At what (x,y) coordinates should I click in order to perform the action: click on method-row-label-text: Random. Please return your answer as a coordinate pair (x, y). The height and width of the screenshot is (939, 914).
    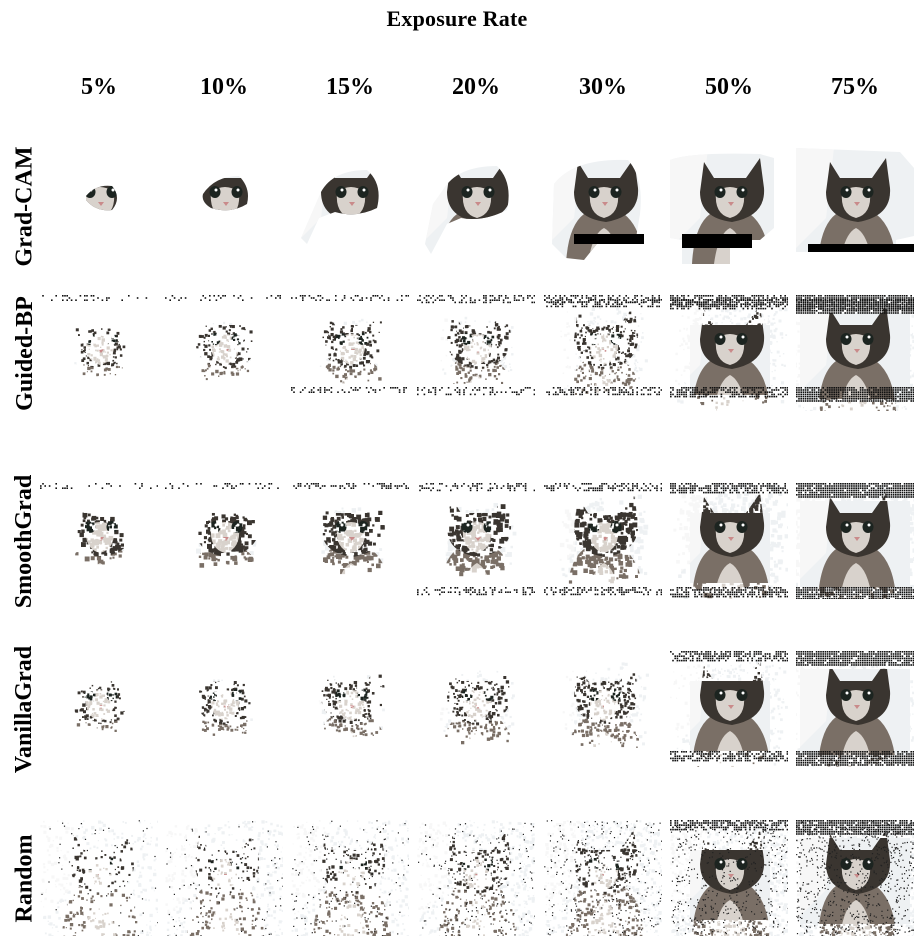
    Looking at the image, I should click on (24, 878).